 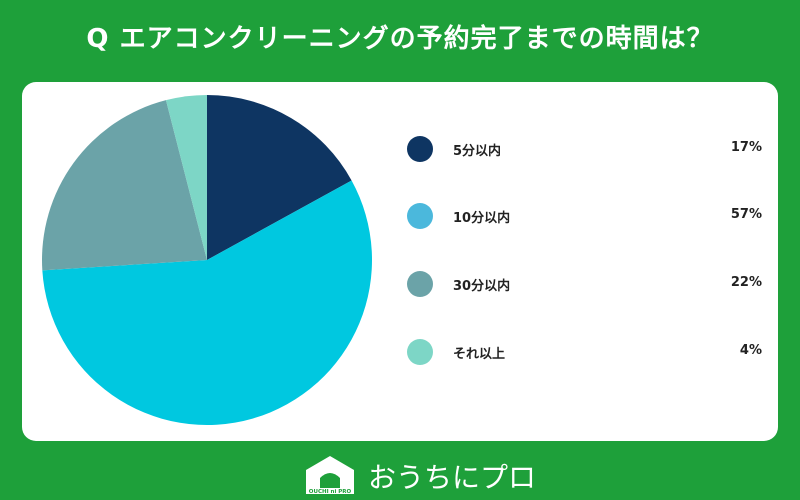 What do you see at coordinates (479, 354) in the screenshot?
I see `legend-label: それ以上` at bounding box center [479, 354].